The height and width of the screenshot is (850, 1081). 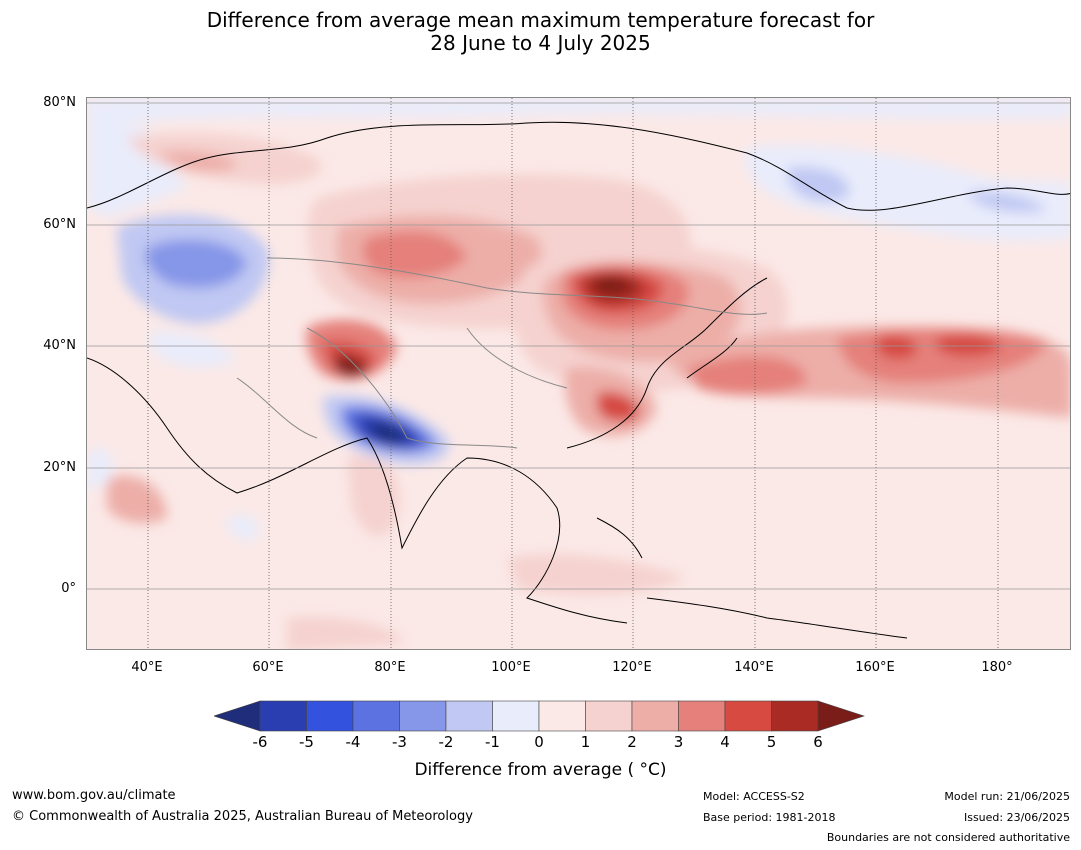 What do you see at coordinates (725, 742) in the screenshot?
I see `colorbar-tick-label: 4` at bounding box center [725, 742].